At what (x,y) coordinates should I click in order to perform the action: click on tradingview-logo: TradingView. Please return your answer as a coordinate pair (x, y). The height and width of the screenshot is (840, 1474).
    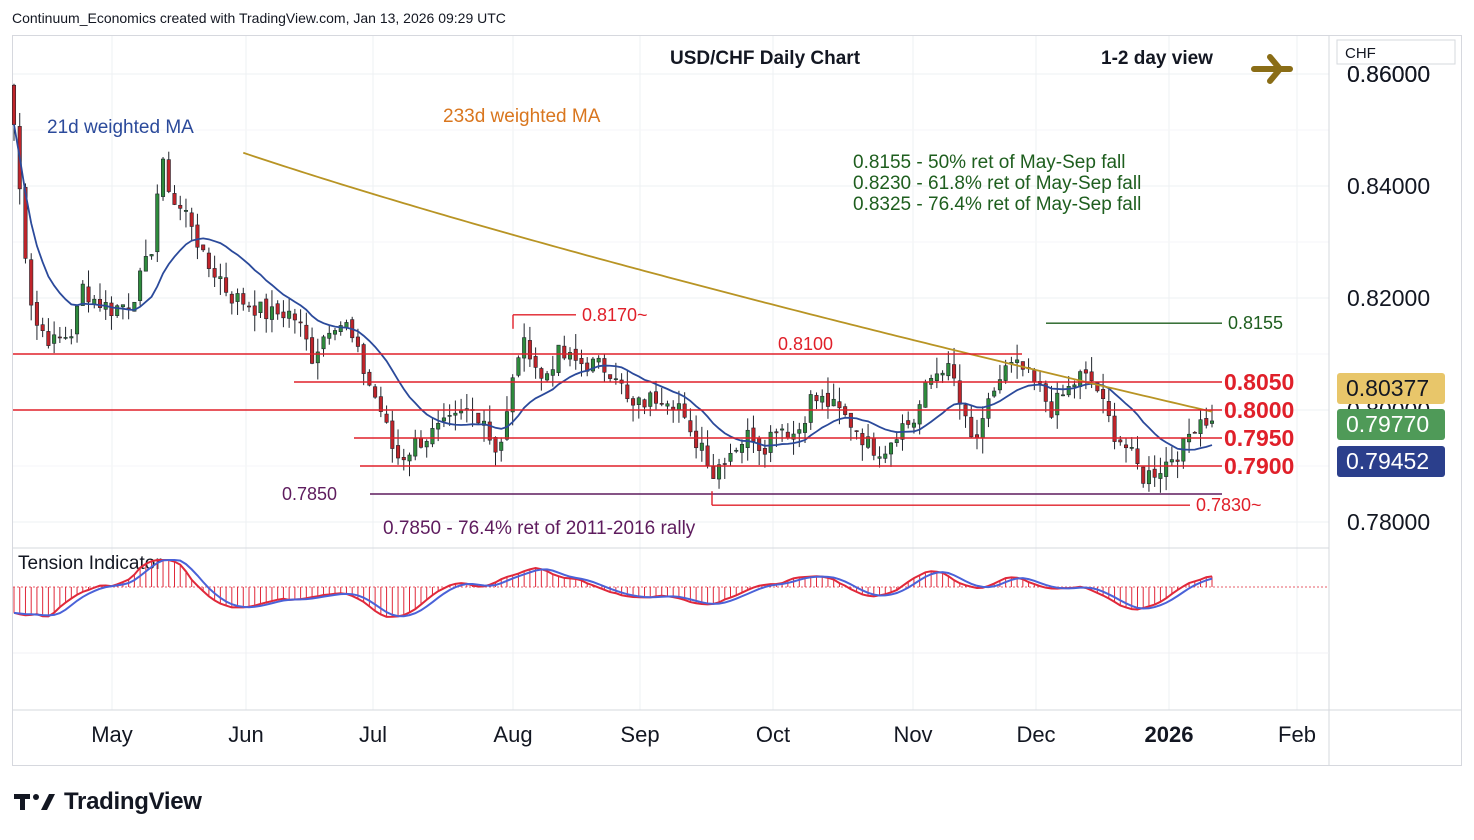
    Looking at the image, I should click on (108, 802).